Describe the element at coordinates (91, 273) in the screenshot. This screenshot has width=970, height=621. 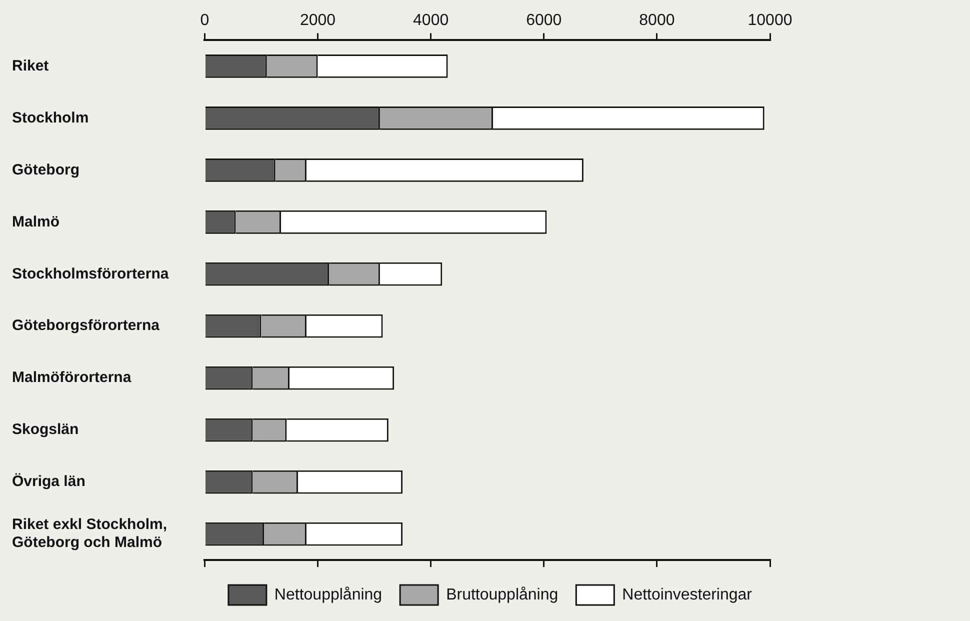
I see `y-tick-label: Stockholmsförorterna` at that location.